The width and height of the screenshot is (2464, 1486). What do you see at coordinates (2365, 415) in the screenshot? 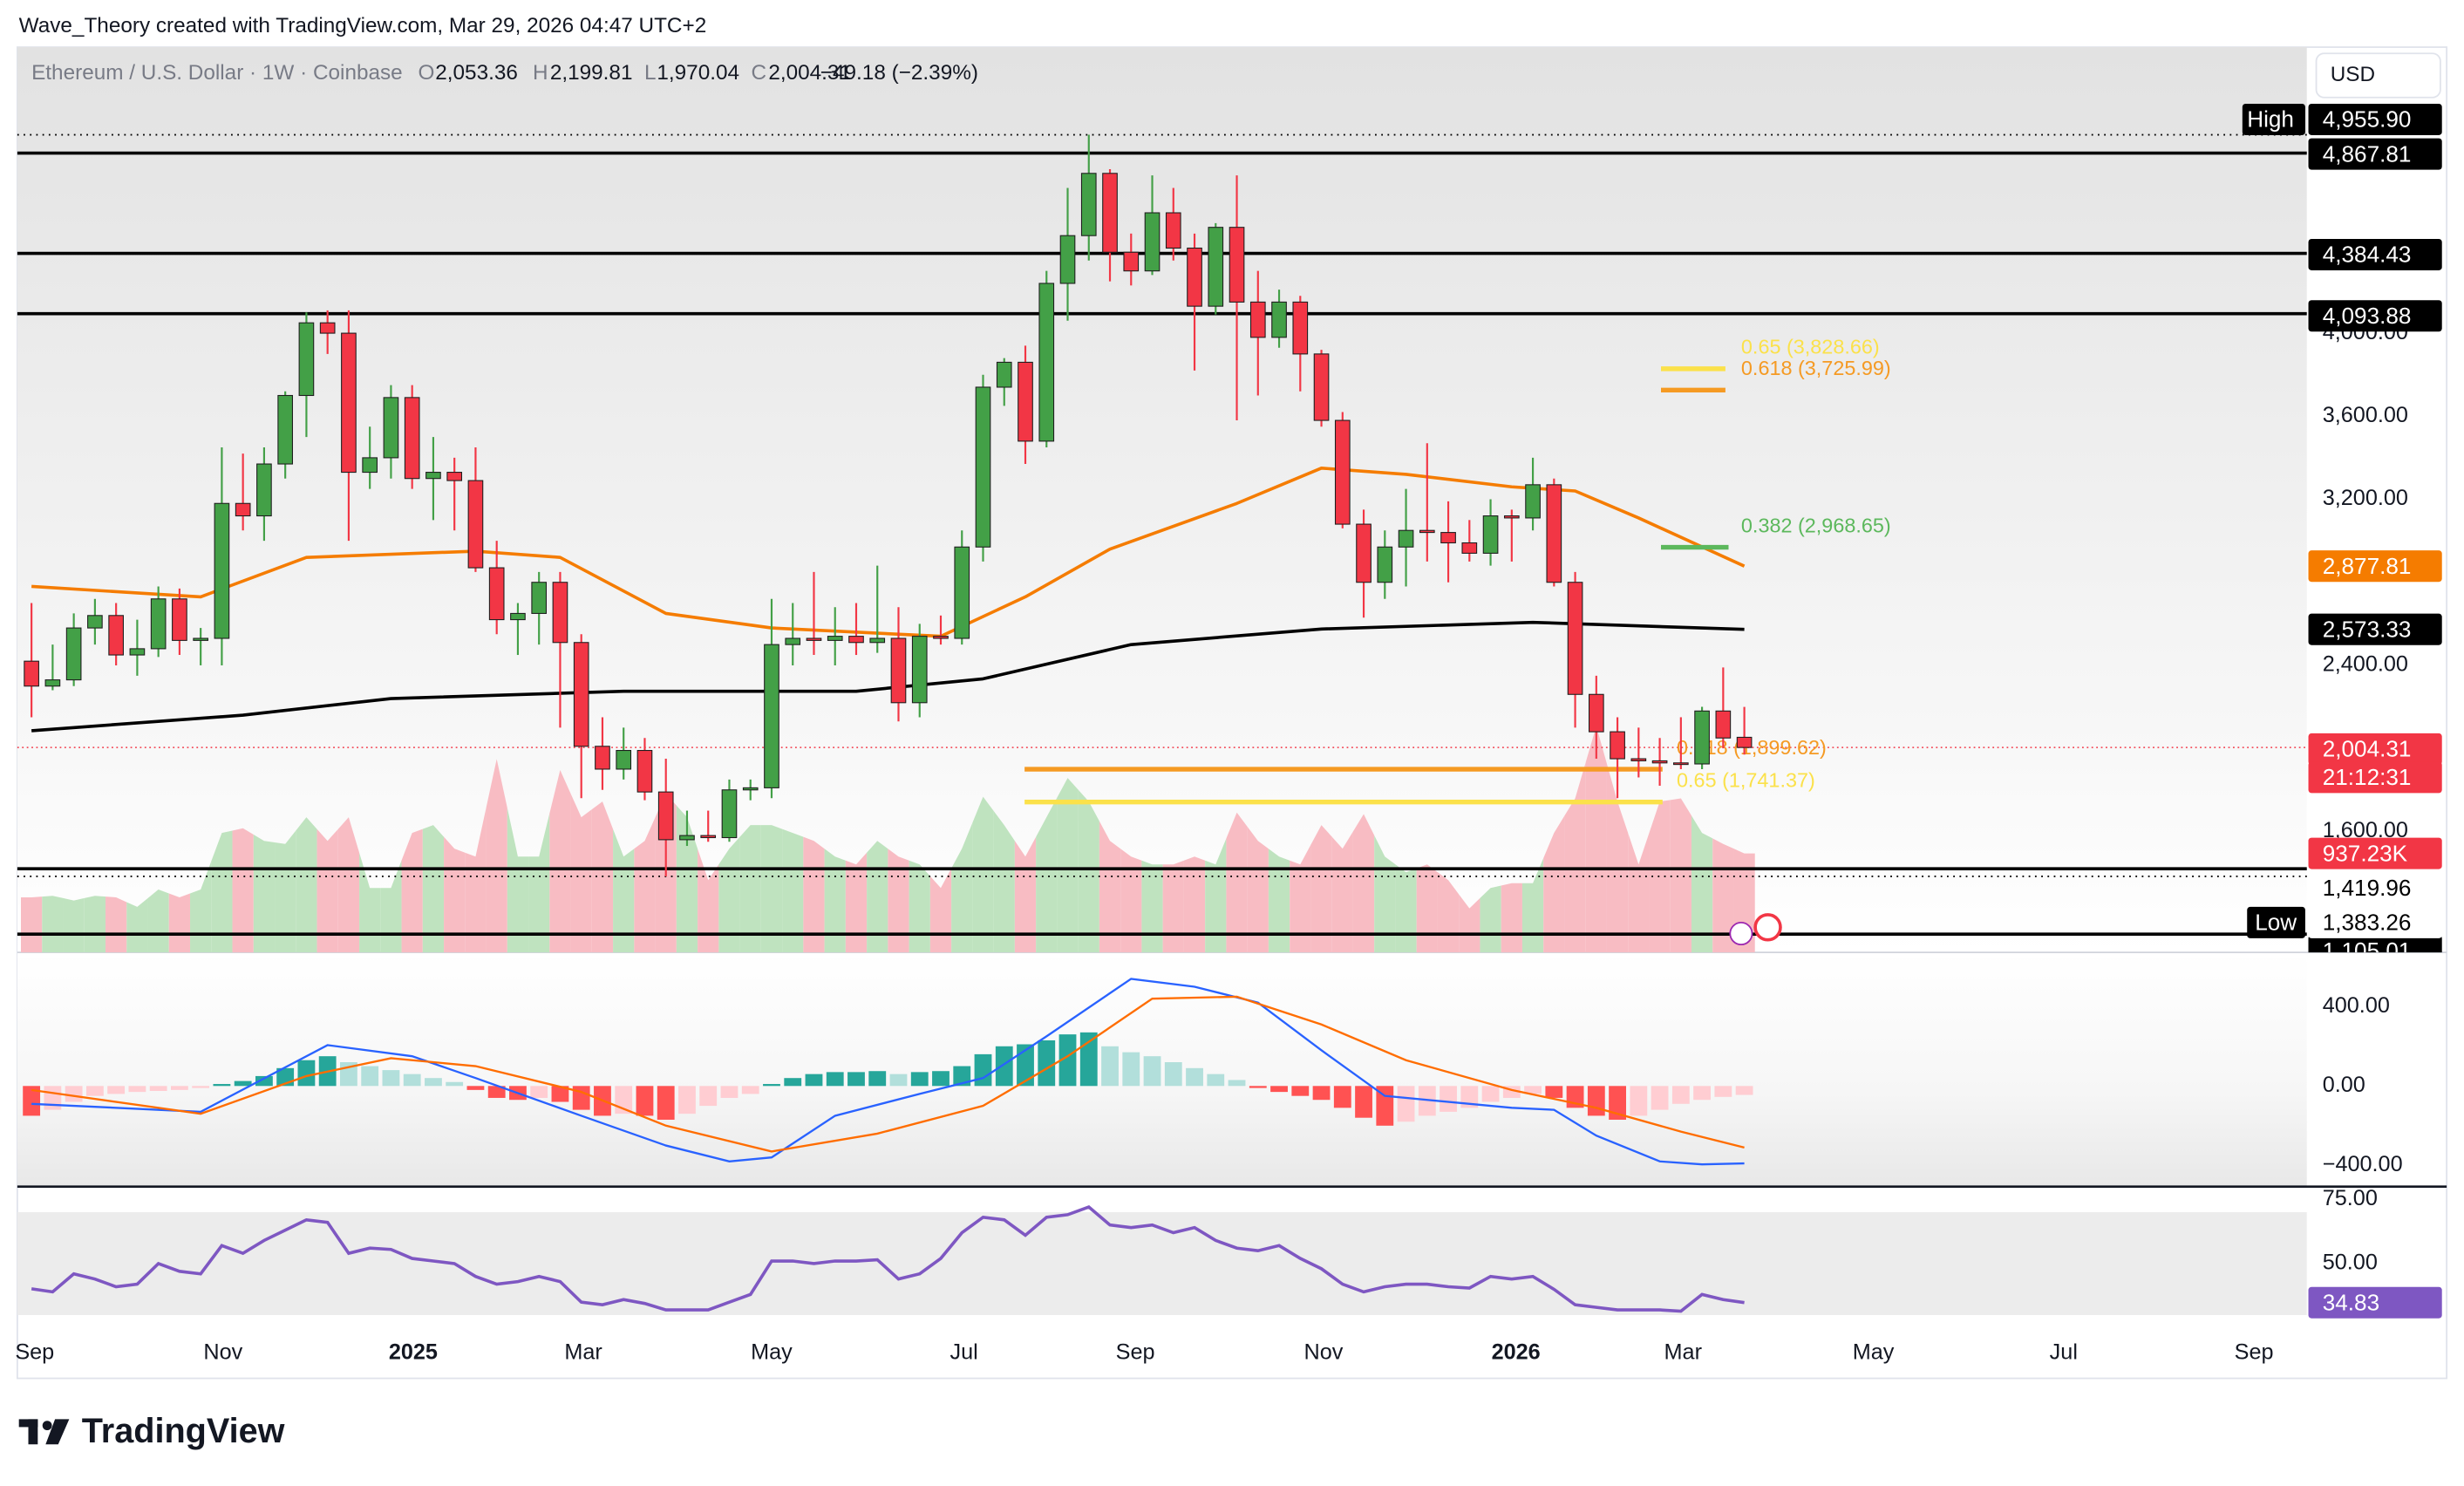
I see `y-tick-label: 3,600.00` at bounding box center [2365, 415].